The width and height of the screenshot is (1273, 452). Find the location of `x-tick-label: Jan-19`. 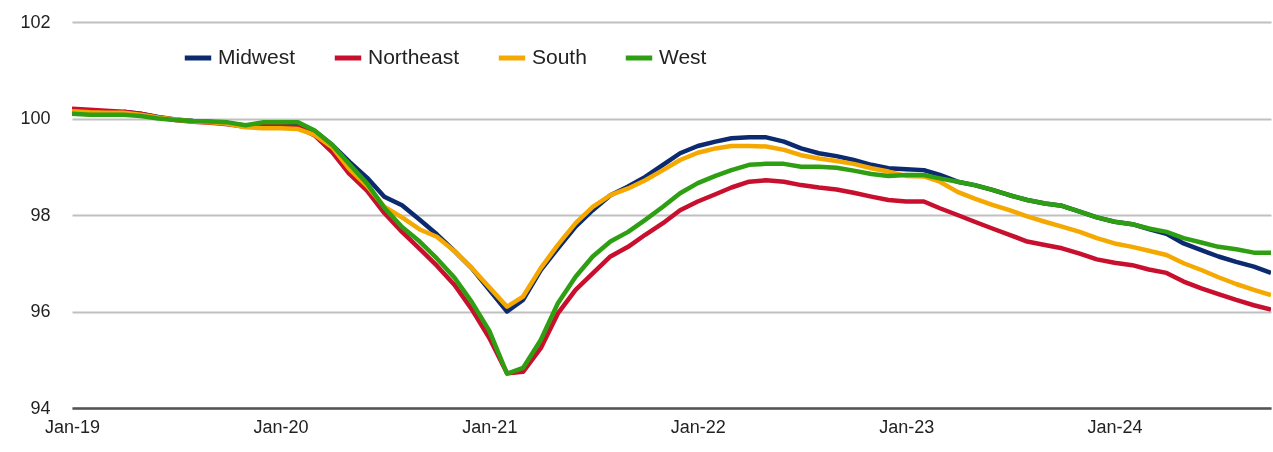

x-tick-label: Jan-19 is located at coordinates (72, 426).